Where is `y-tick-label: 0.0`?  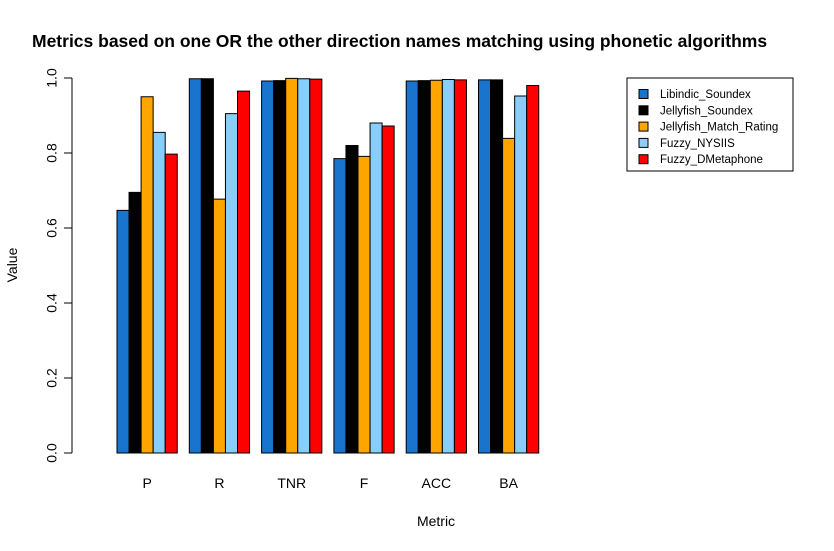 y-tick-label: 0.0 is located at coordinates (52, 453).